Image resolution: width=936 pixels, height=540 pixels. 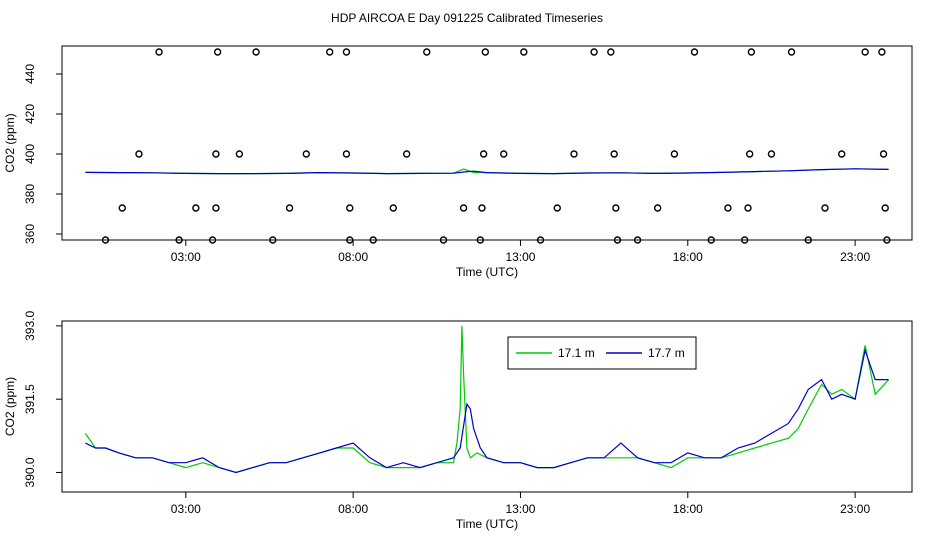 I want to click on y-tick-label: 393.0, so click(x=30, y=326).